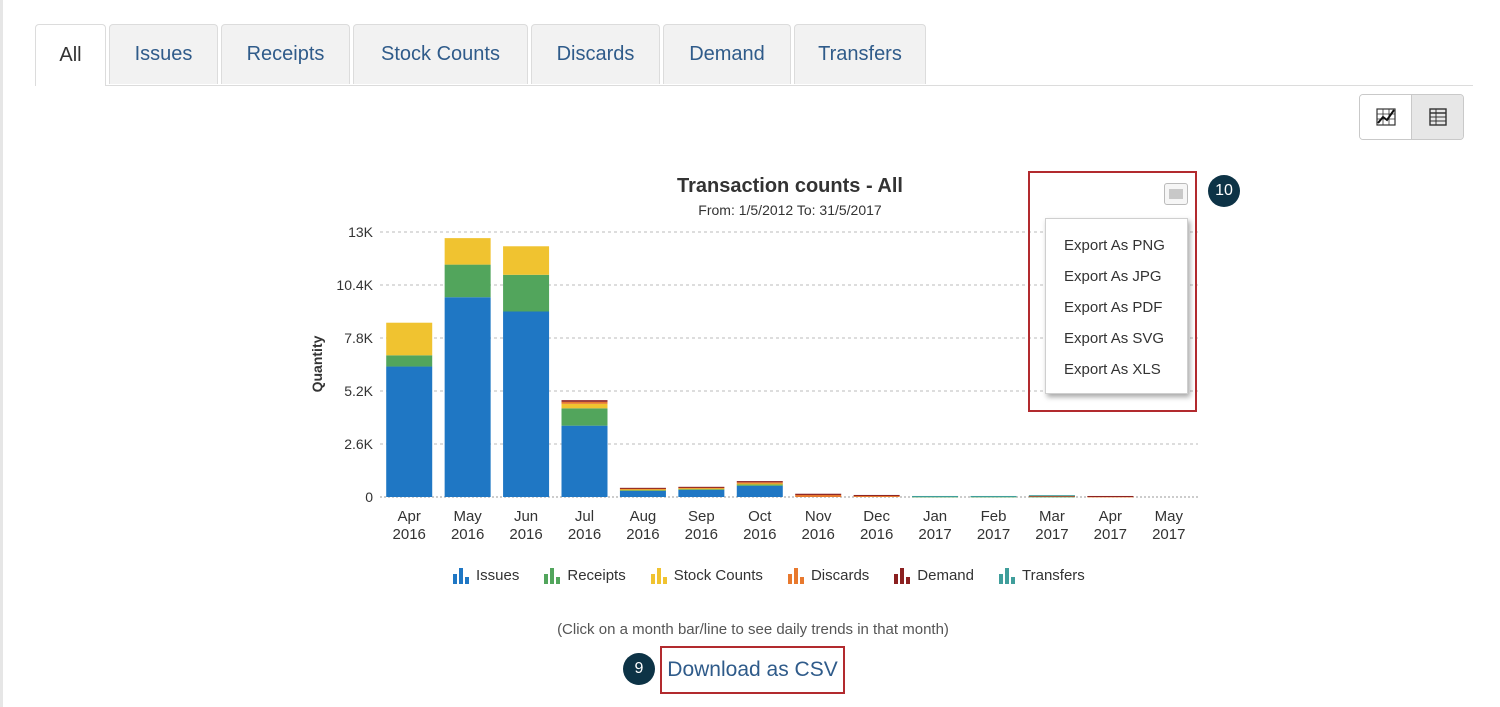  Describe the element at coordinates (595, 54) in the screenshot. I see `tab-discards: Discards` at that location.